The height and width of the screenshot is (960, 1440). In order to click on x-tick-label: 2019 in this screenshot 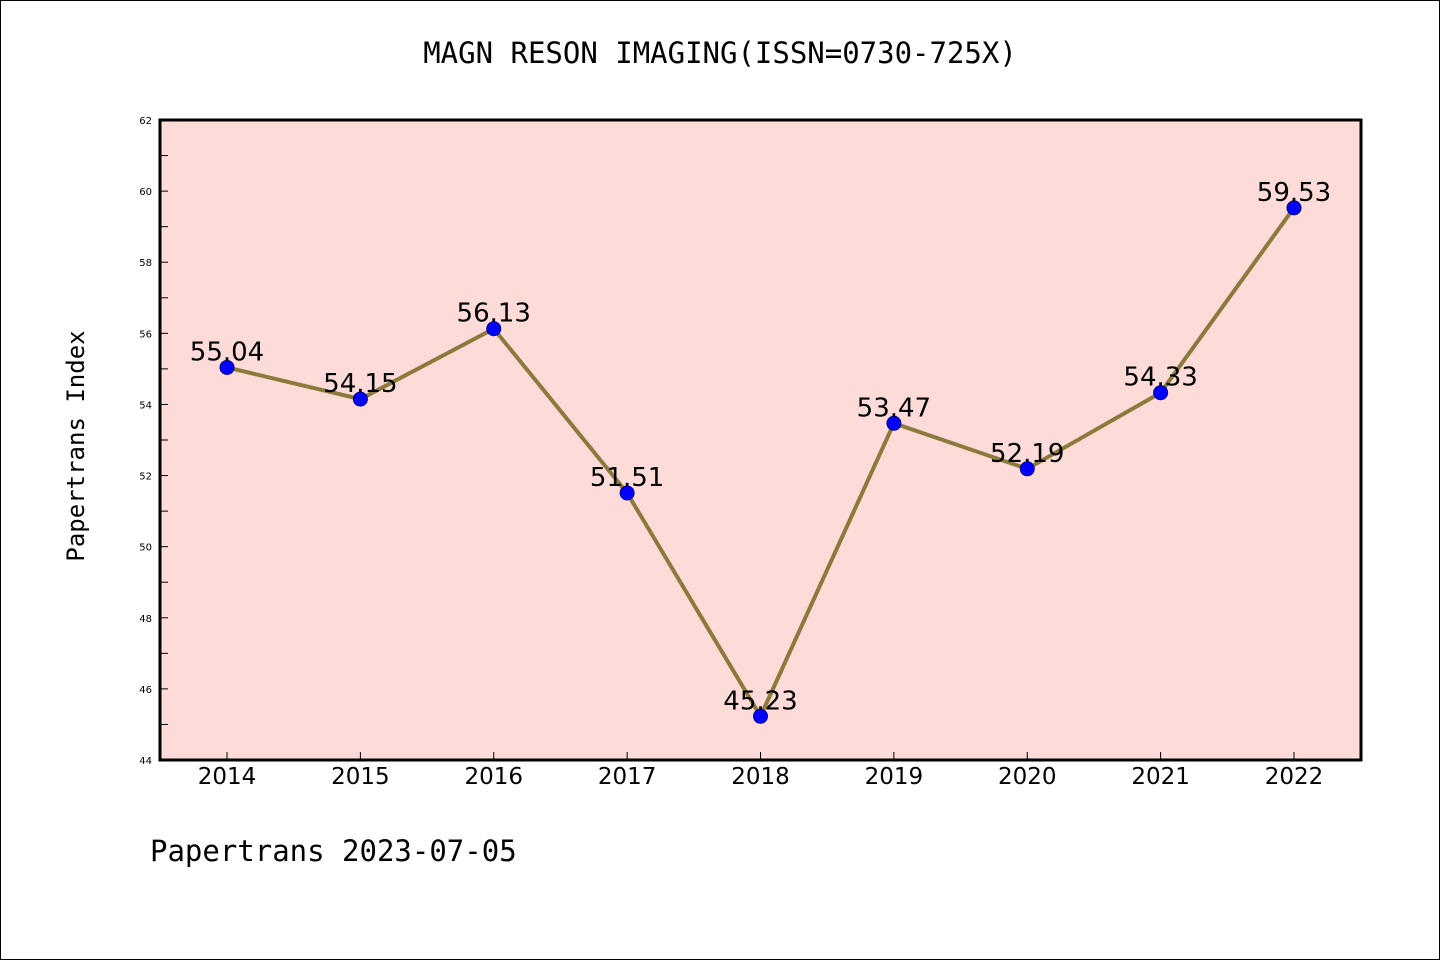, I will do `click(894, 777)`.